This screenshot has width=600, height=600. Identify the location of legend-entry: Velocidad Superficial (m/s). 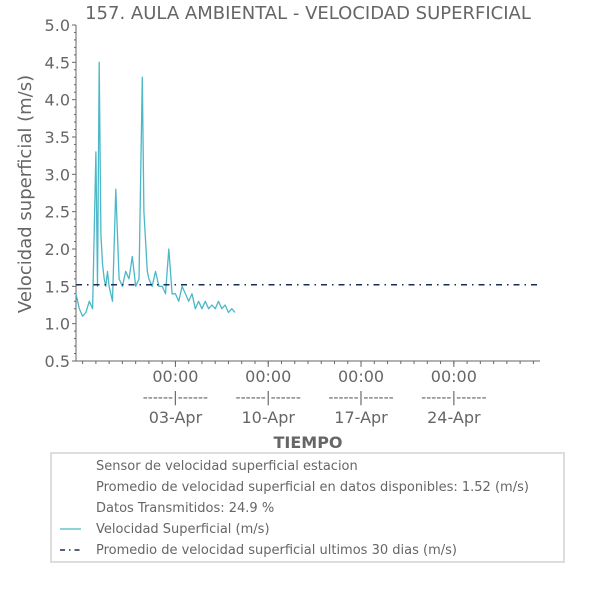
(183, 529).